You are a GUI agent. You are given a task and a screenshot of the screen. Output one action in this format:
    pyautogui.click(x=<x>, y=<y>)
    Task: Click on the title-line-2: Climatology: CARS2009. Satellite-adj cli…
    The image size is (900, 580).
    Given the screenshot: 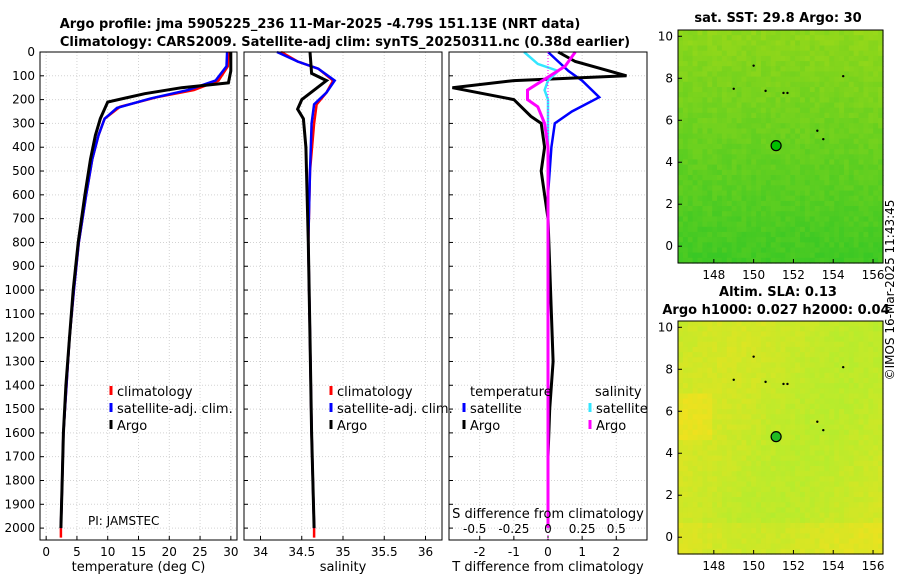 What is the action you would take?
    pyautogui.click(x=345, y=42)
    